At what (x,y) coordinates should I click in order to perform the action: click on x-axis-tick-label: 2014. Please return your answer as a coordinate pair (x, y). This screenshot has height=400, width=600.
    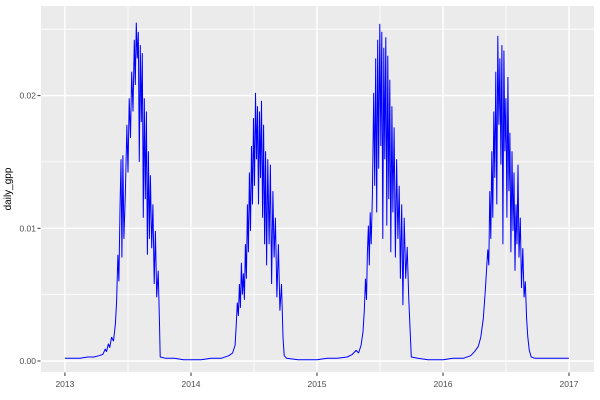
    Looking at the image, I should click on (191, 384).